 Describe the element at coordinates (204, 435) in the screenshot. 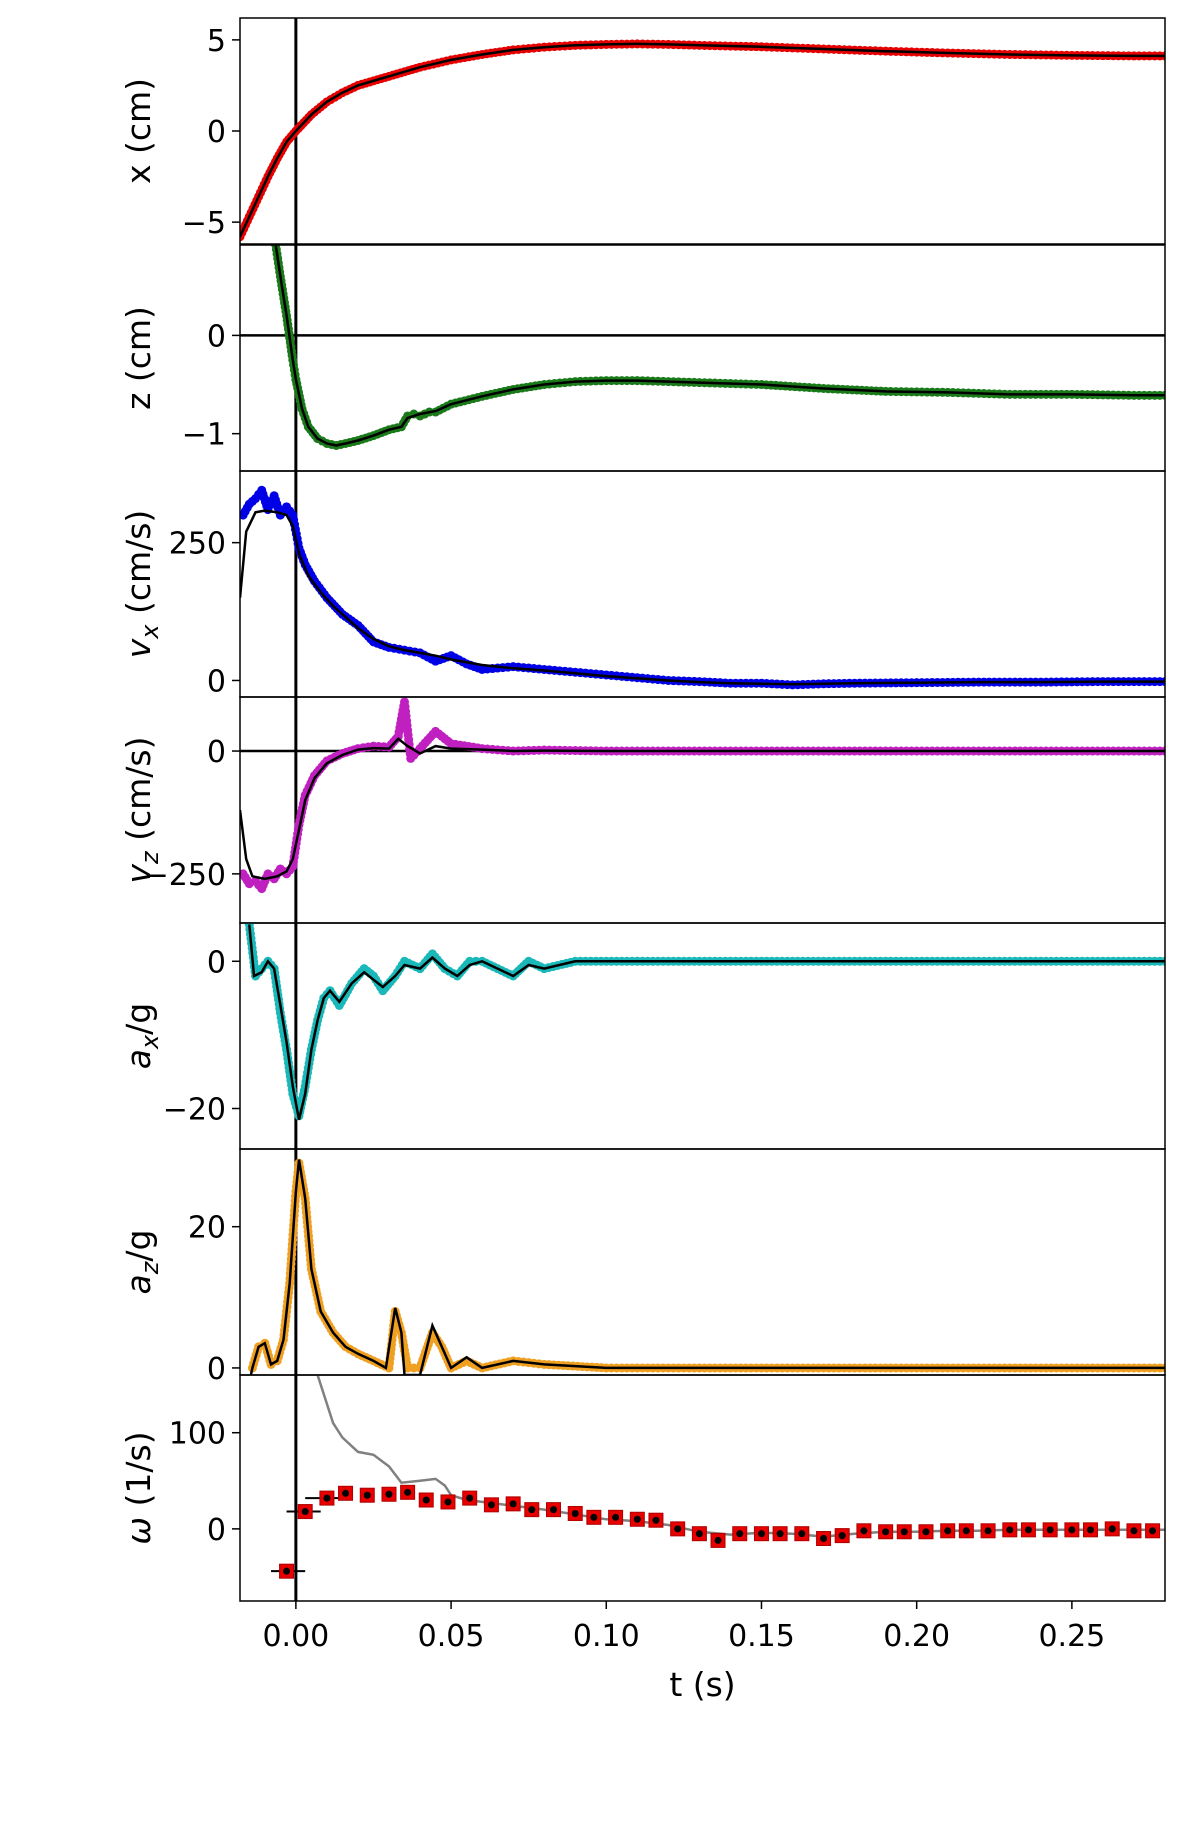

I see `y-tick-label: −1` at that location.